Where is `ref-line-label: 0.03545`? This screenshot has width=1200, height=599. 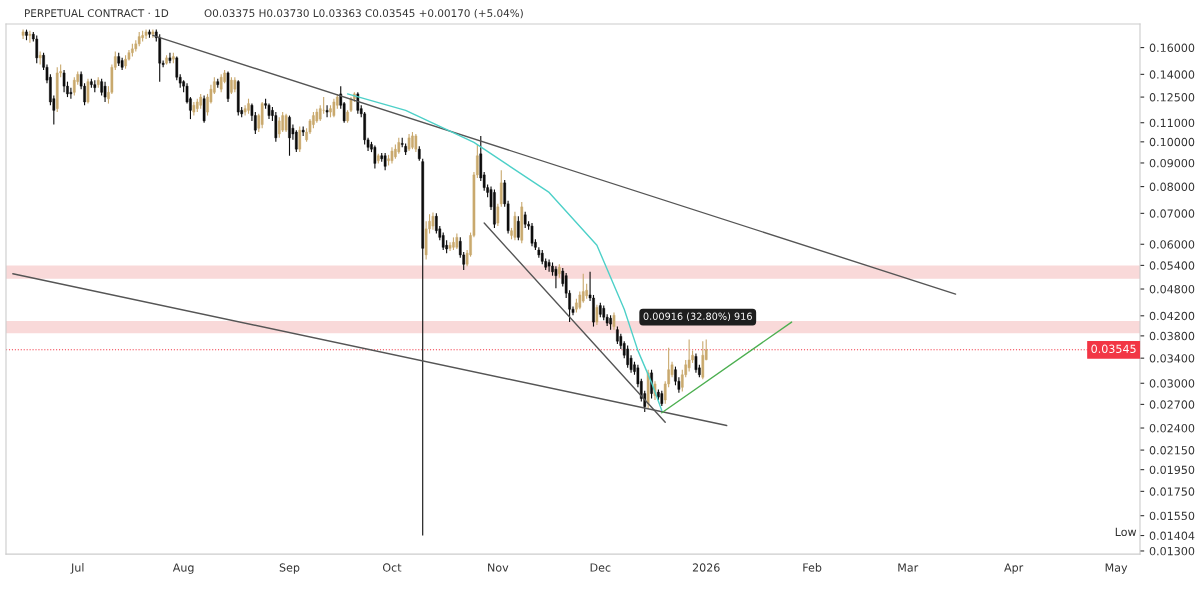 ref-line-label: 0.03545 is located at coordinates (1113, 349).